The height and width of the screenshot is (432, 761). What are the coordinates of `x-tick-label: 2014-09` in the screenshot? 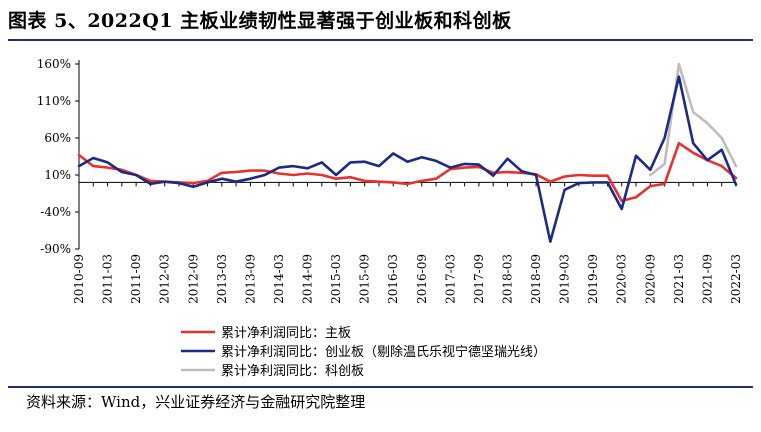 It's located at (308, 279).